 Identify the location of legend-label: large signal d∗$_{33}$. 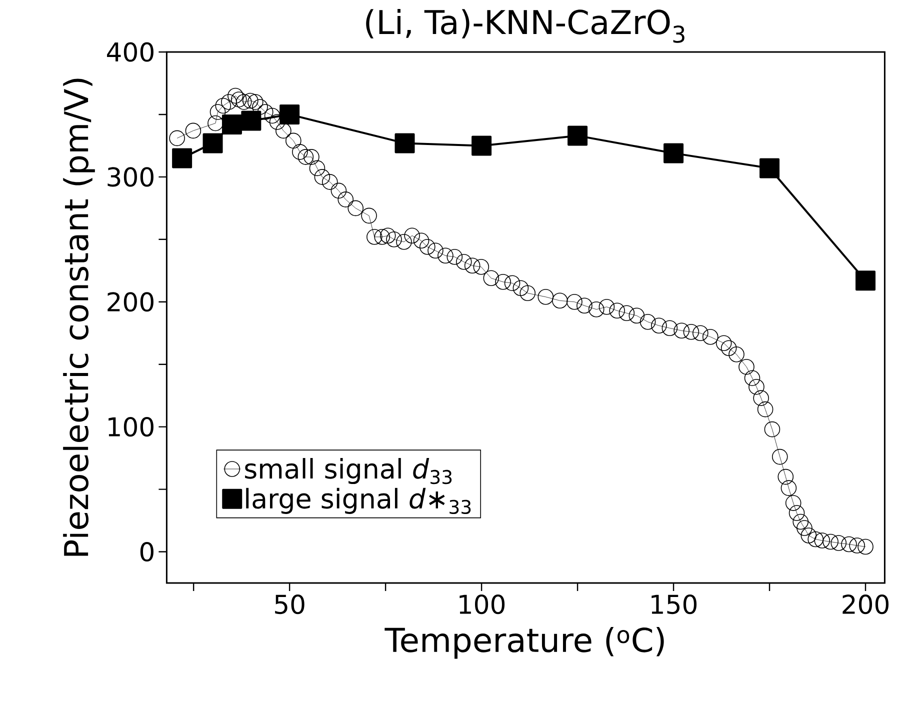
(358, 501).